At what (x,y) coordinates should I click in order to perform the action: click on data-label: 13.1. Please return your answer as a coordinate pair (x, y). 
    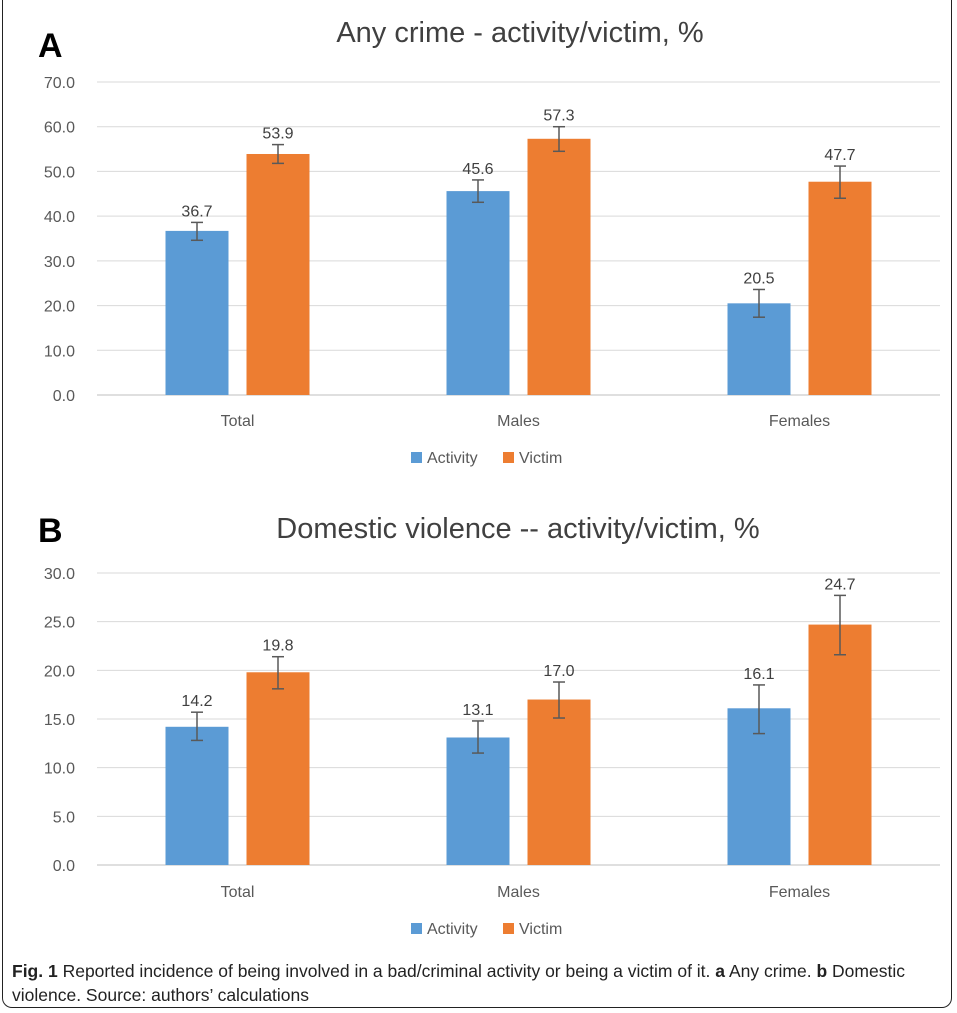
    Looking at the image, I should click on (477, 710).